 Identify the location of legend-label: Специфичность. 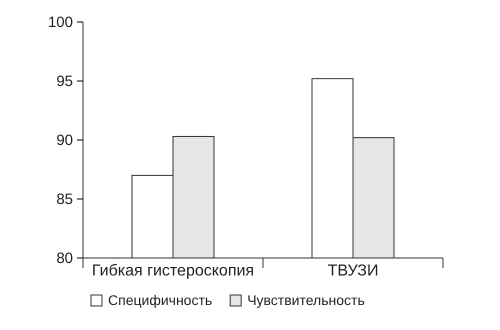
(160, 300).